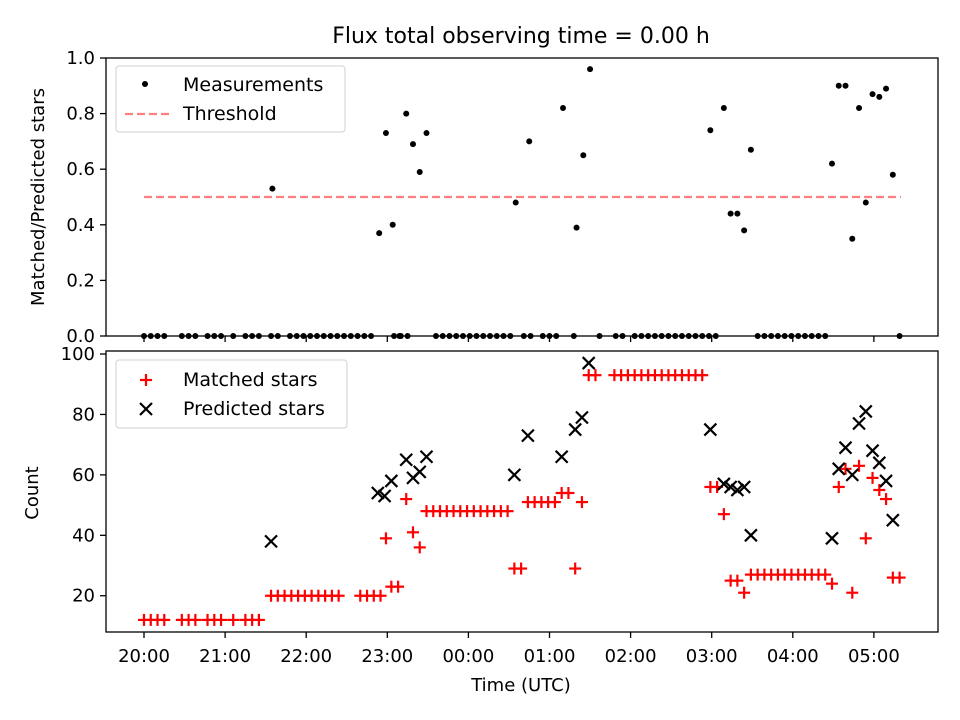 The image size is (960, 720). Describe the element at coordinates (550, 656) in the screenshot. I see `bottom-x-tick-label: 01:00` at that location.